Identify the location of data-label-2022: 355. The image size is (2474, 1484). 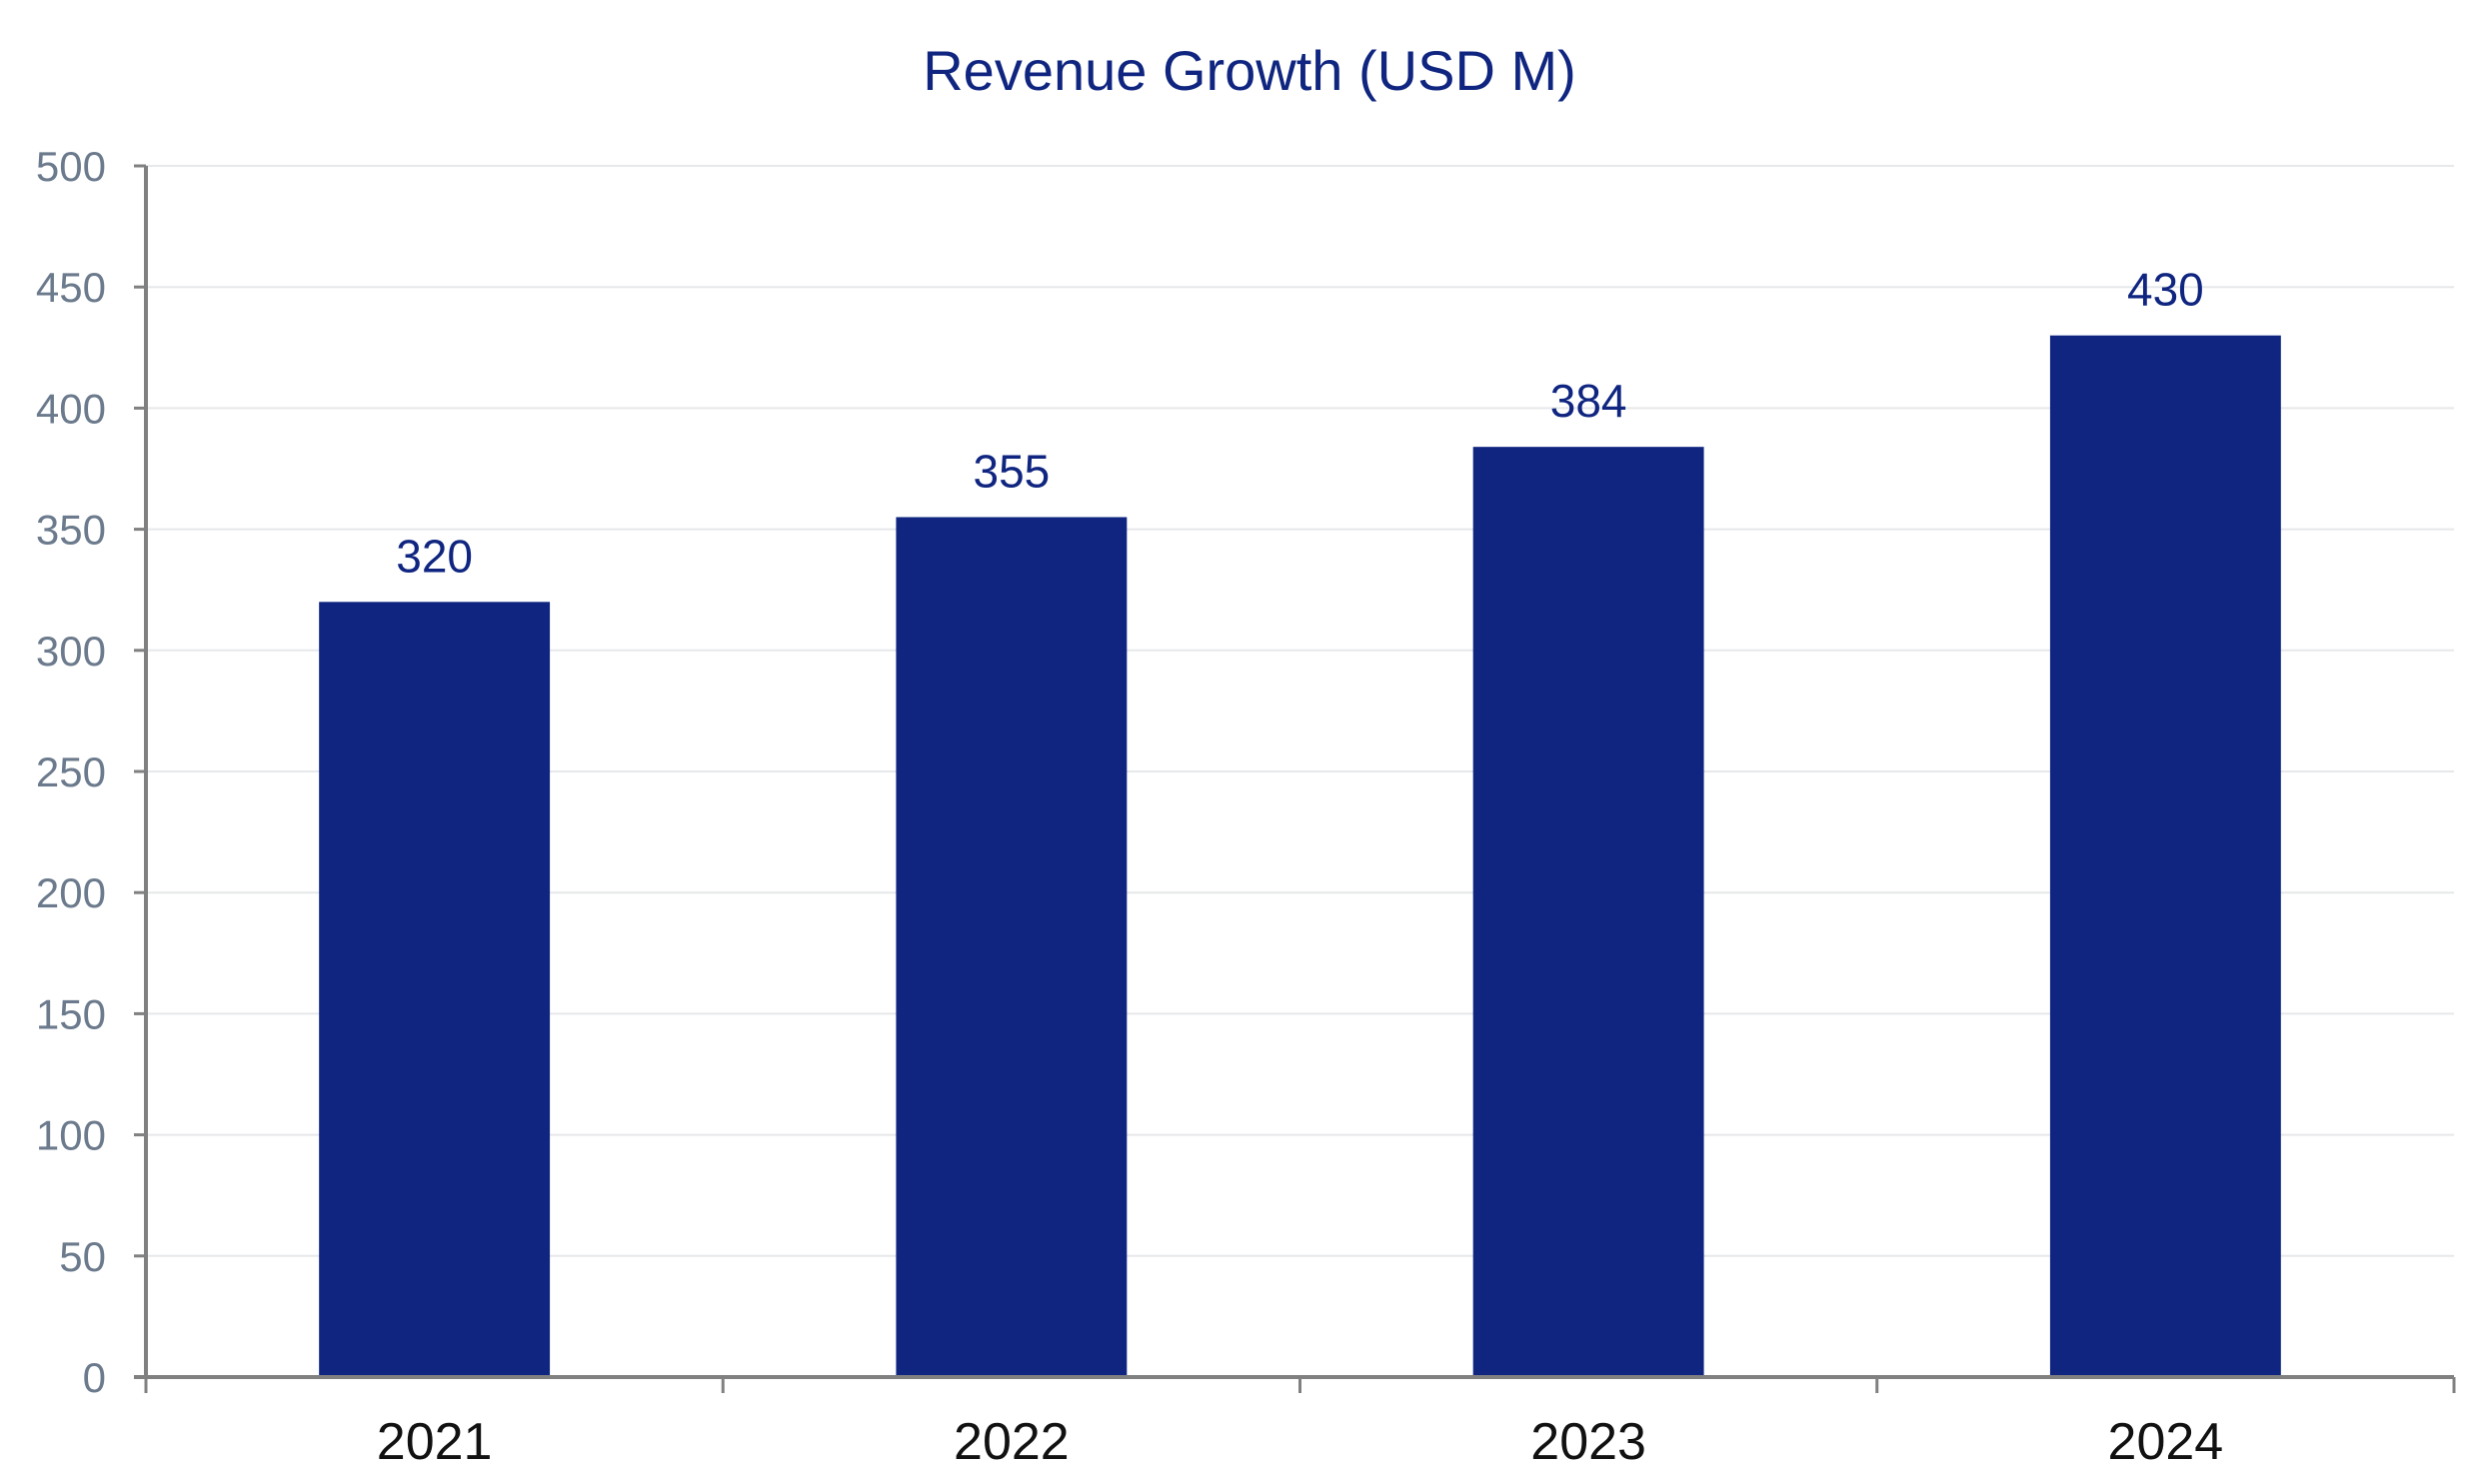
(1012, 471).